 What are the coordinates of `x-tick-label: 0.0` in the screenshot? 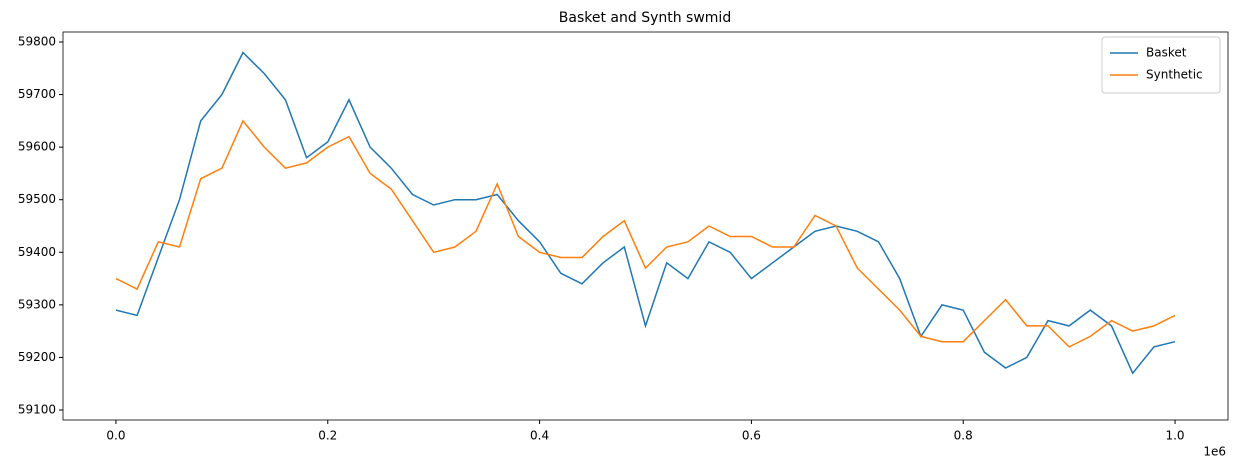 It's located at (115, 436).